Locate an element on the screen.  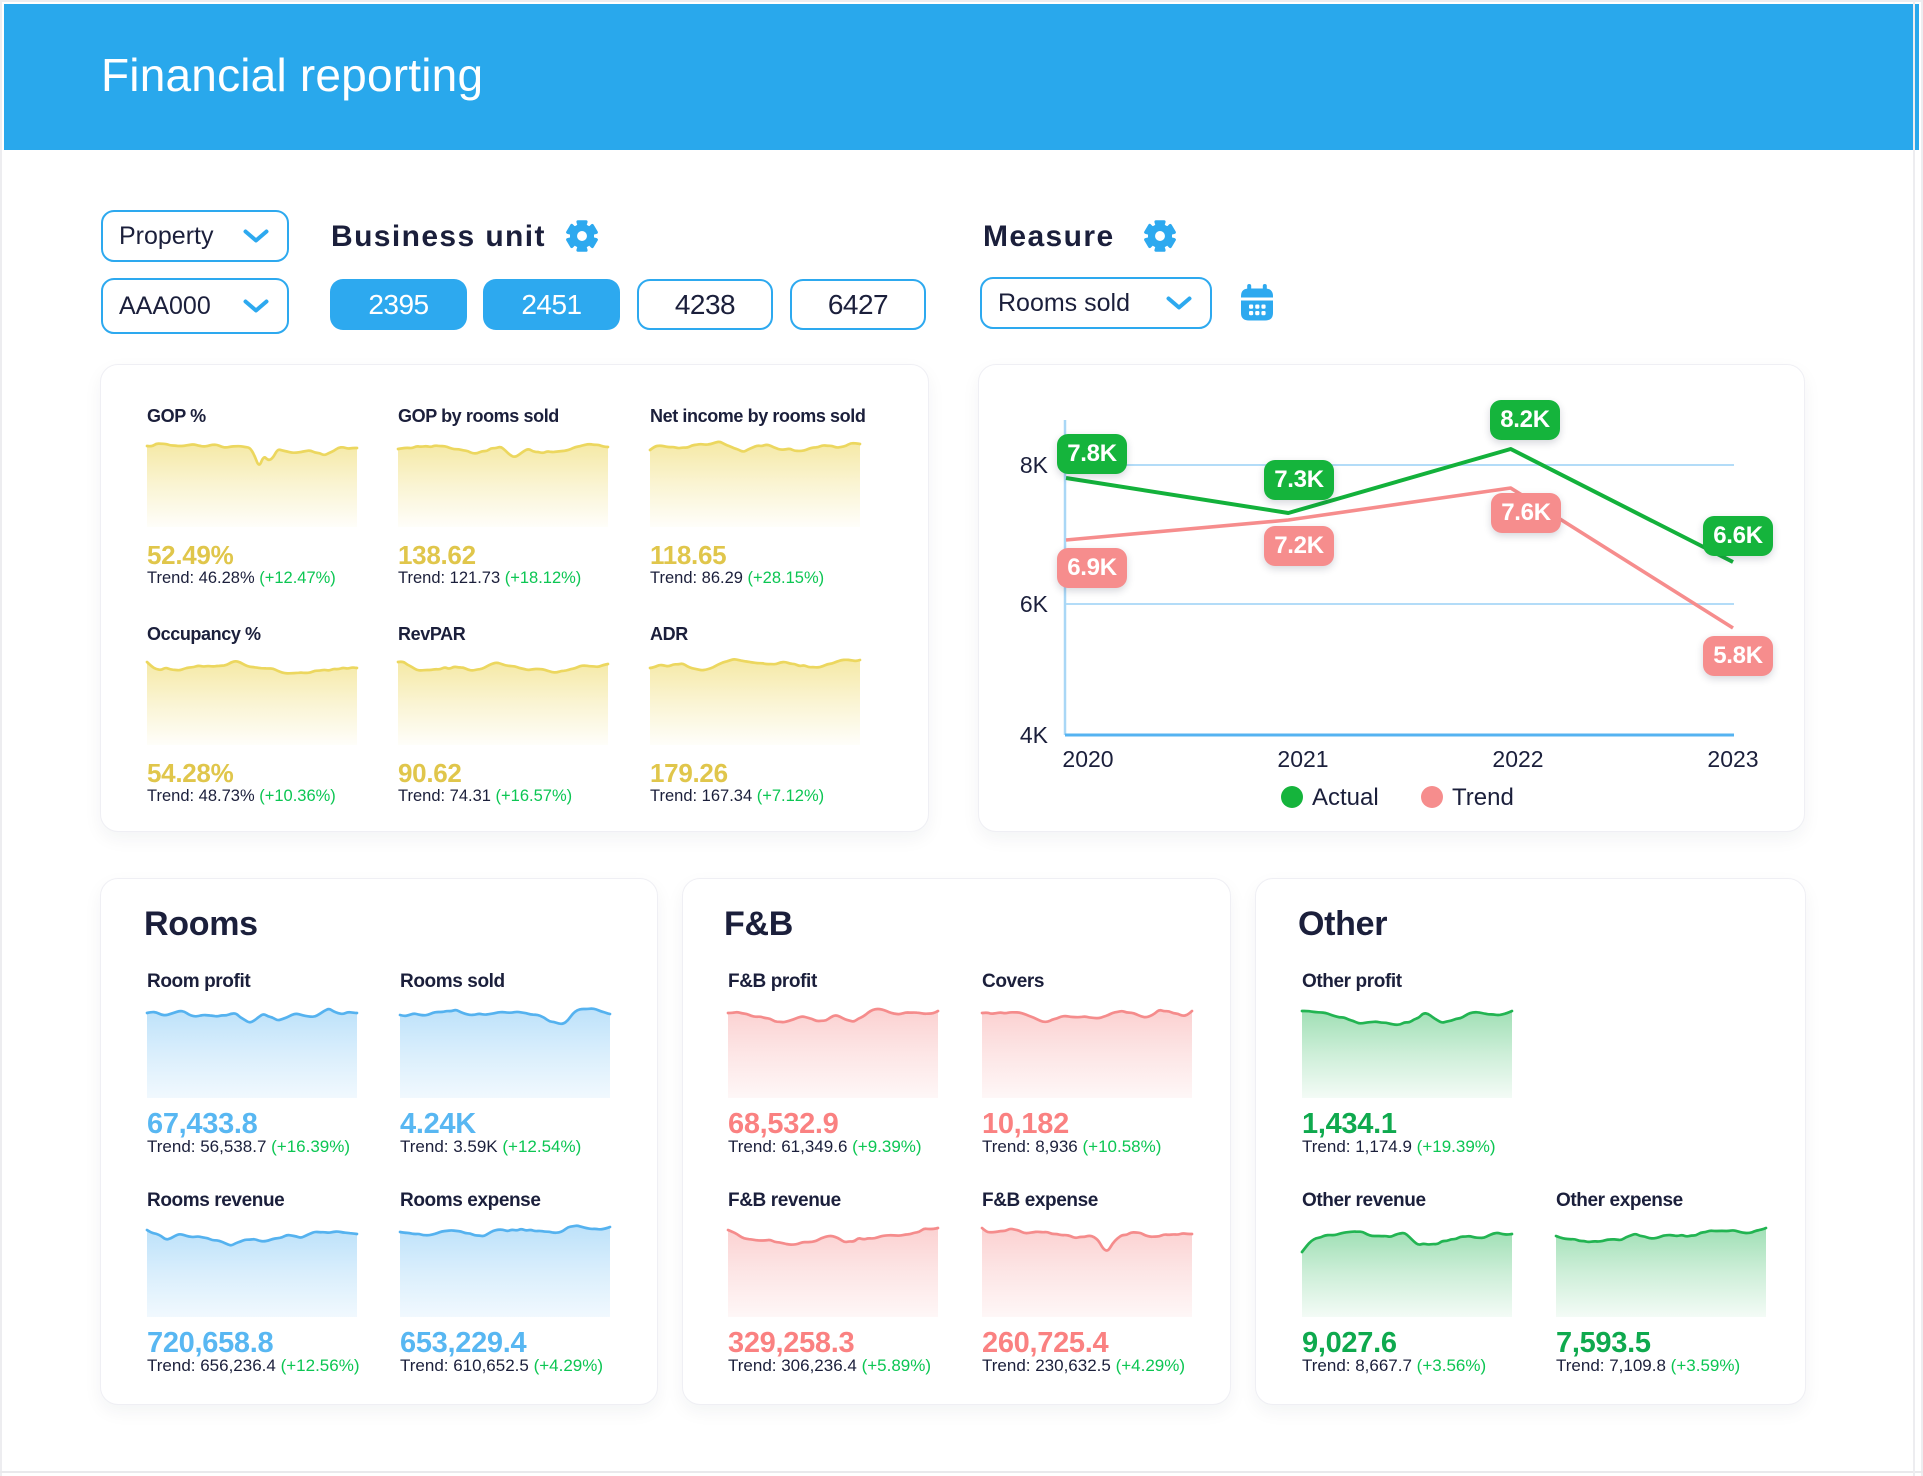
svg-text: 8K is located at coordinates (1034, 465).